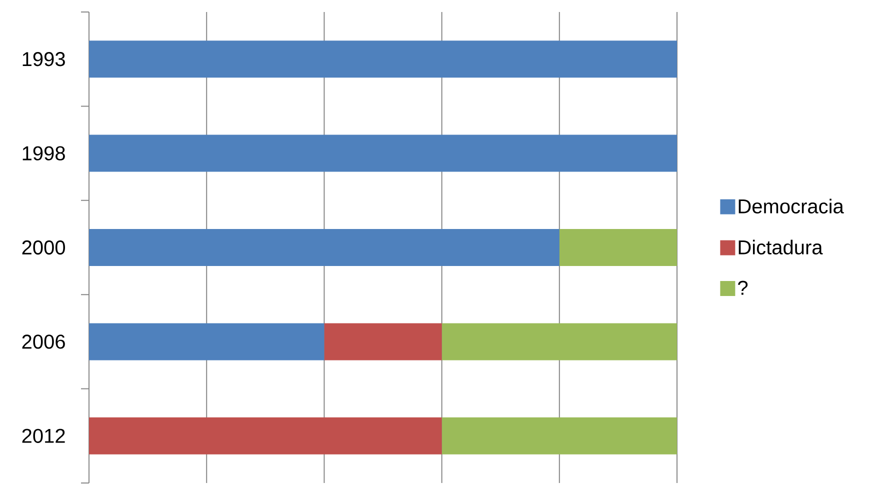 This screenshot has height=495, width=880. What do you see at coordinates (43, 435) in the screenshot?
I see `y-tick-label: 2012` at bounding box center [43, 435].